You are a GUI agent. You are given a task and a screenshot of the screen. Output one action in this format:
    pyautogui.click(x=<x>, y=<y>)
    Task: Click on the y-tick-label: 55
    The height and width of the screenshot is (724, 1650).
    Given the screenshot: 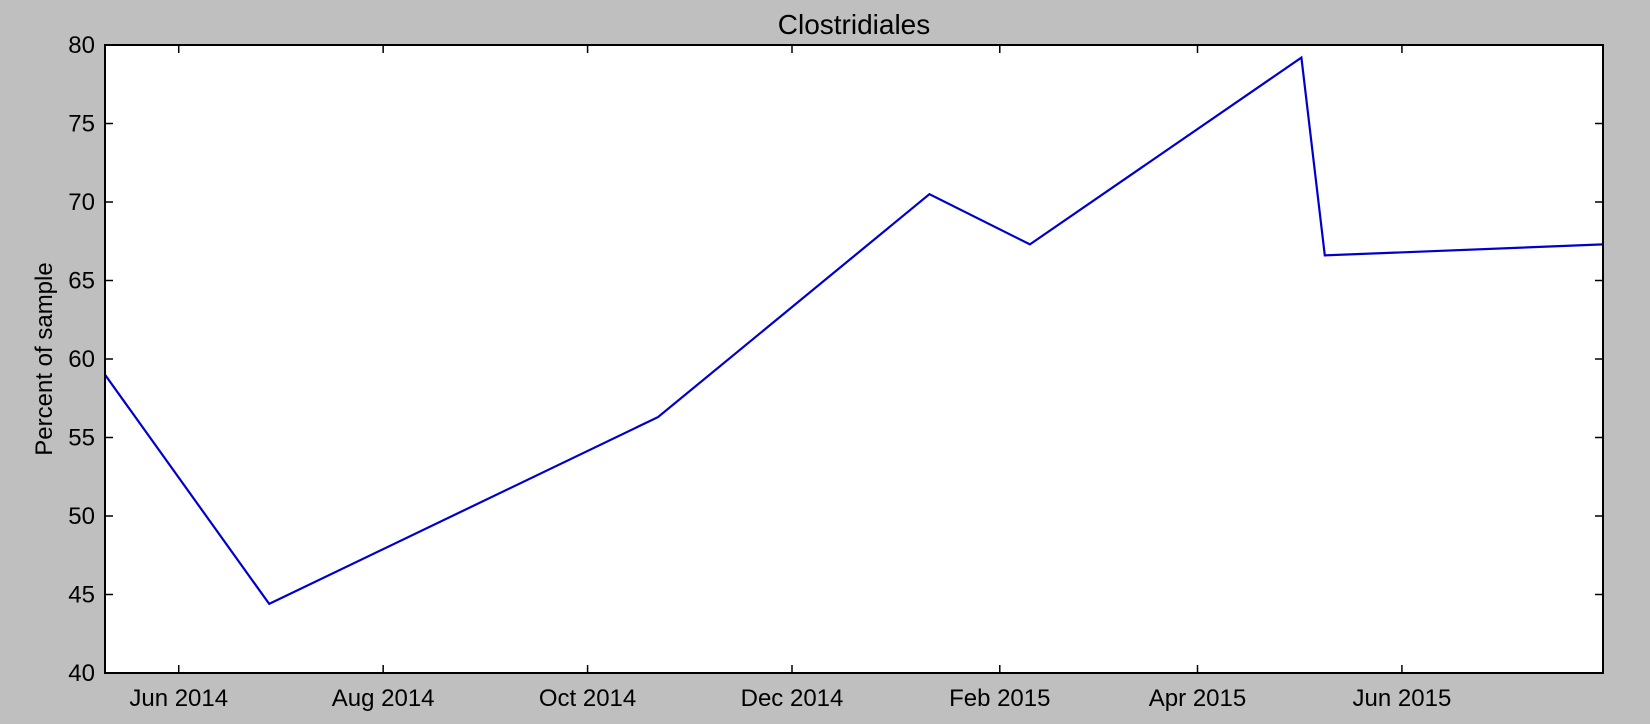 What is the action you would take?
    pyautogui.click(x=81, y=438)
    